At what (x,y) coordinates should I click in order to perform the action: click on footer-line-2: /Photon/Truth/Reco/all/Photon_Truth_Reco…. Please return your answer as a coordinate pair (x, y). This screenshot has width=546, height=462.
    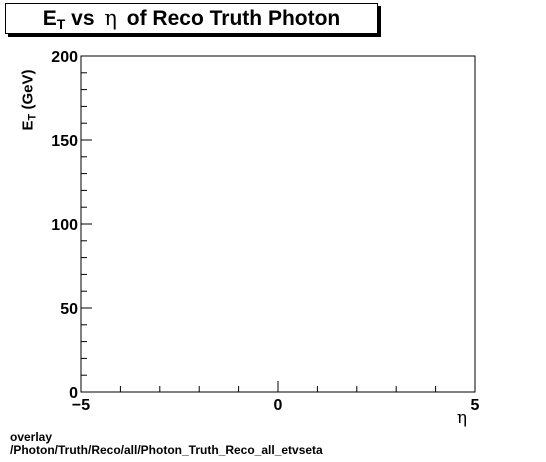
    Looking at the image, I should click on (166, 450).